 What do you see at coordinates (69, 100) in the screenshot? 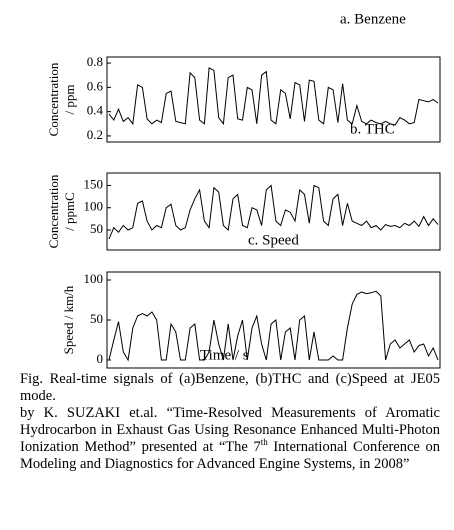
I see `y-axis-label: / ppm` at bounding box center [69, 100].